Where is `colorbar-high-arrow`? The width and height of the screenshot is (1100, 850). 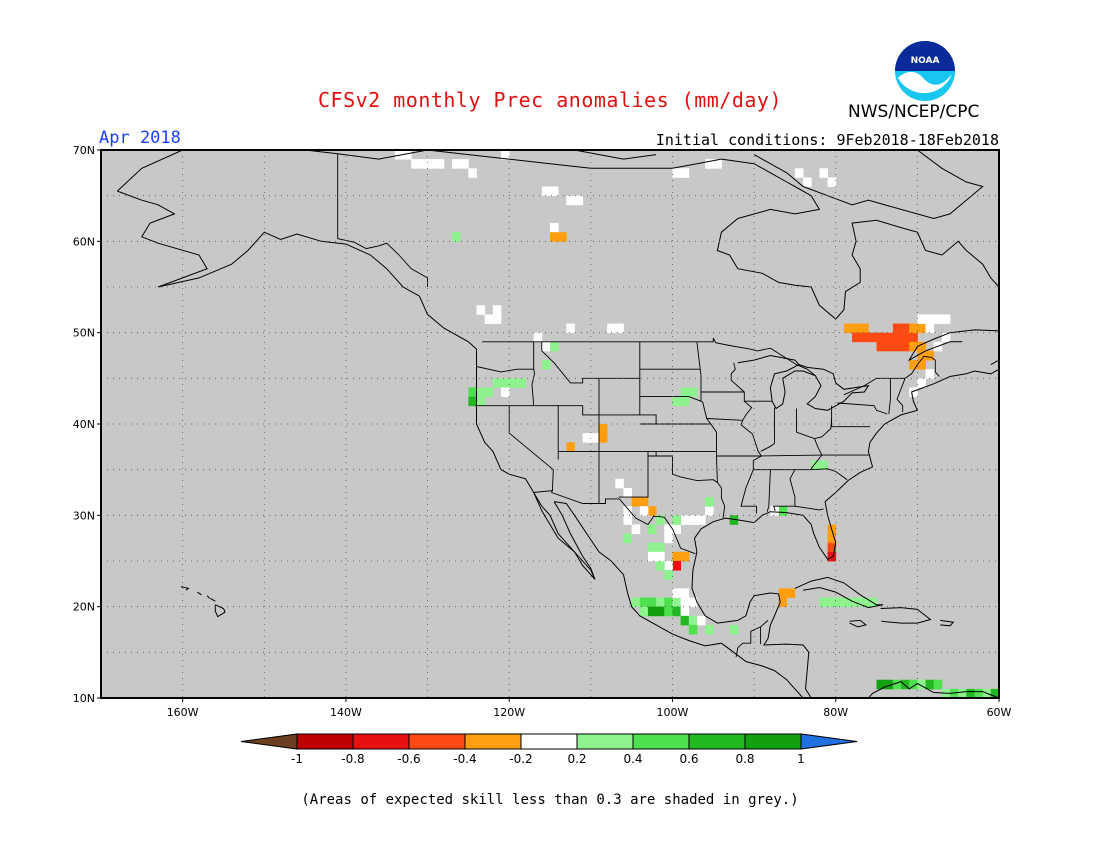 colorbar-high-arrow is located at coordinates (829, 741).